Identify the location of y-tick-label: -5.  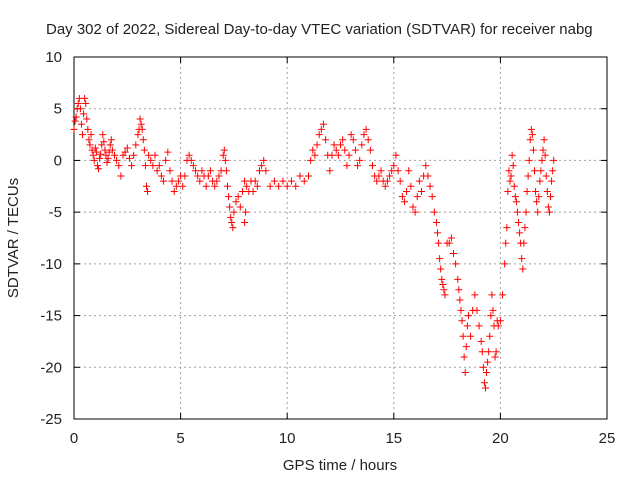
(55, 212).